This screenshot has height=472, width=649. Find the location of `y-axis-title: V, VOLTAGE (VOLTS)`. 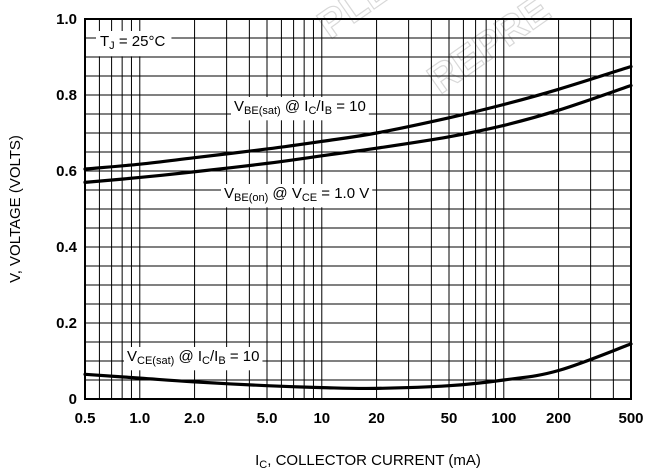

y-axis-title: V, VOLTAGE (VOLTS) is located at coordinates (15, 209).